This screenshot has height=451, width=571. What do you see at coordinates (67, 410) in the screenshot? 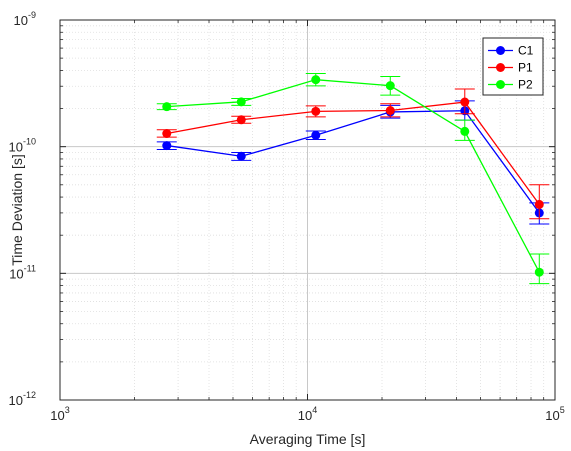
I see `tick-exponent: 3` at bounding box center [67, 410].